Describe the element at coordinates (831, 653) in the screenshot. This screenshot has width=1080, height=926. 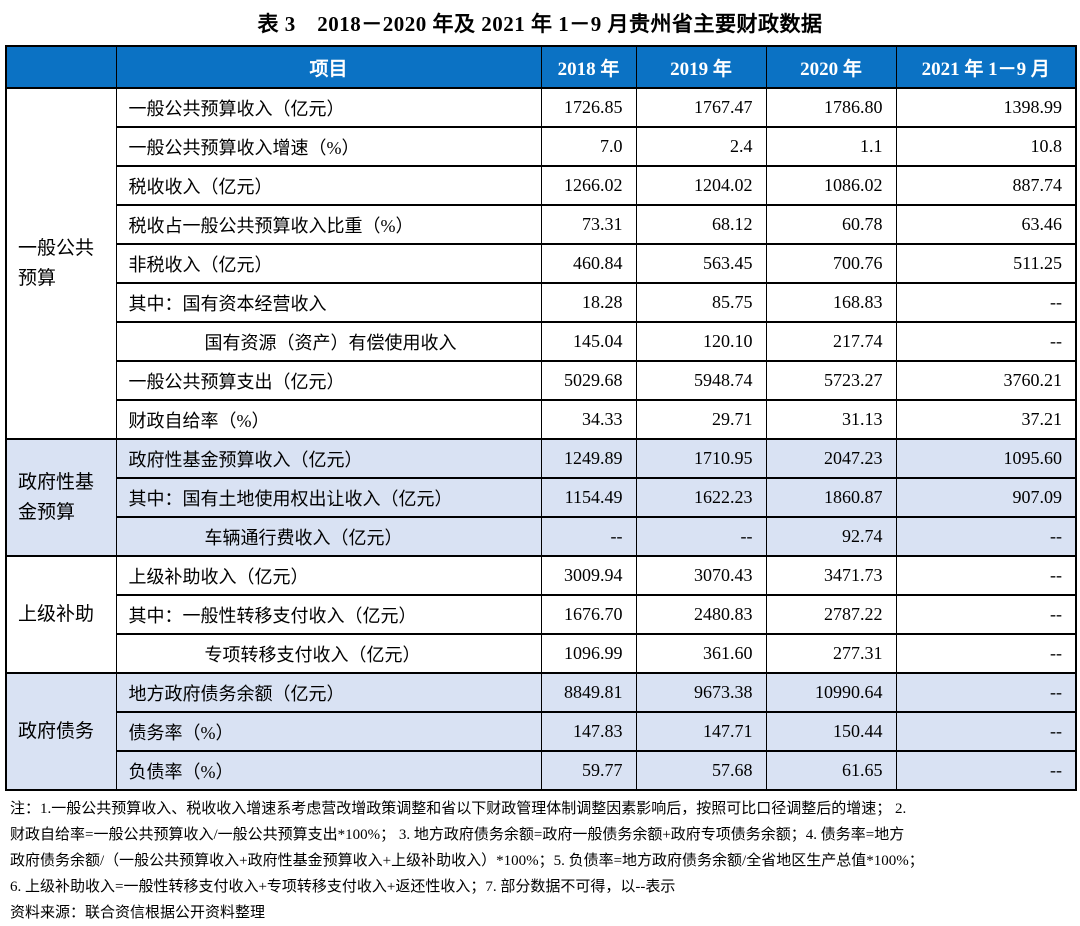
I see `value-cell: 277.31` at that location.